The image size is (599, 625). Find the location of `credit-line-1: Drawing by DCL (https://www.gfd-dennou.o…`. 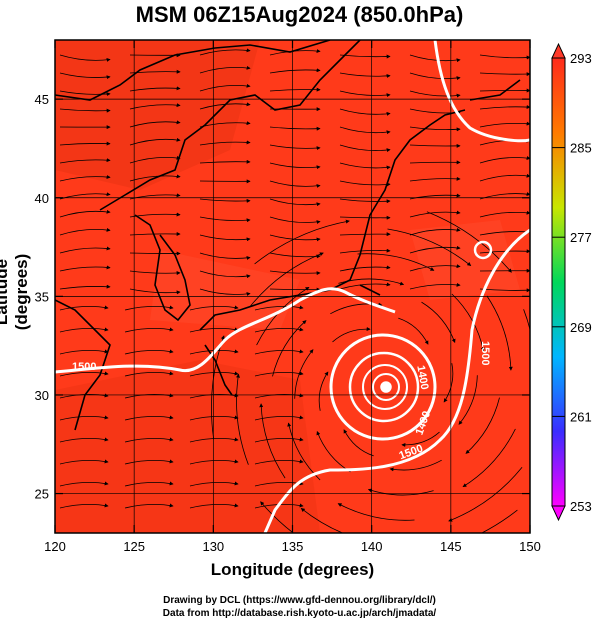

credit-line-1: Drawing by DCL (https://www.gfd-dennou.o… is located at coordinates (299, 600).